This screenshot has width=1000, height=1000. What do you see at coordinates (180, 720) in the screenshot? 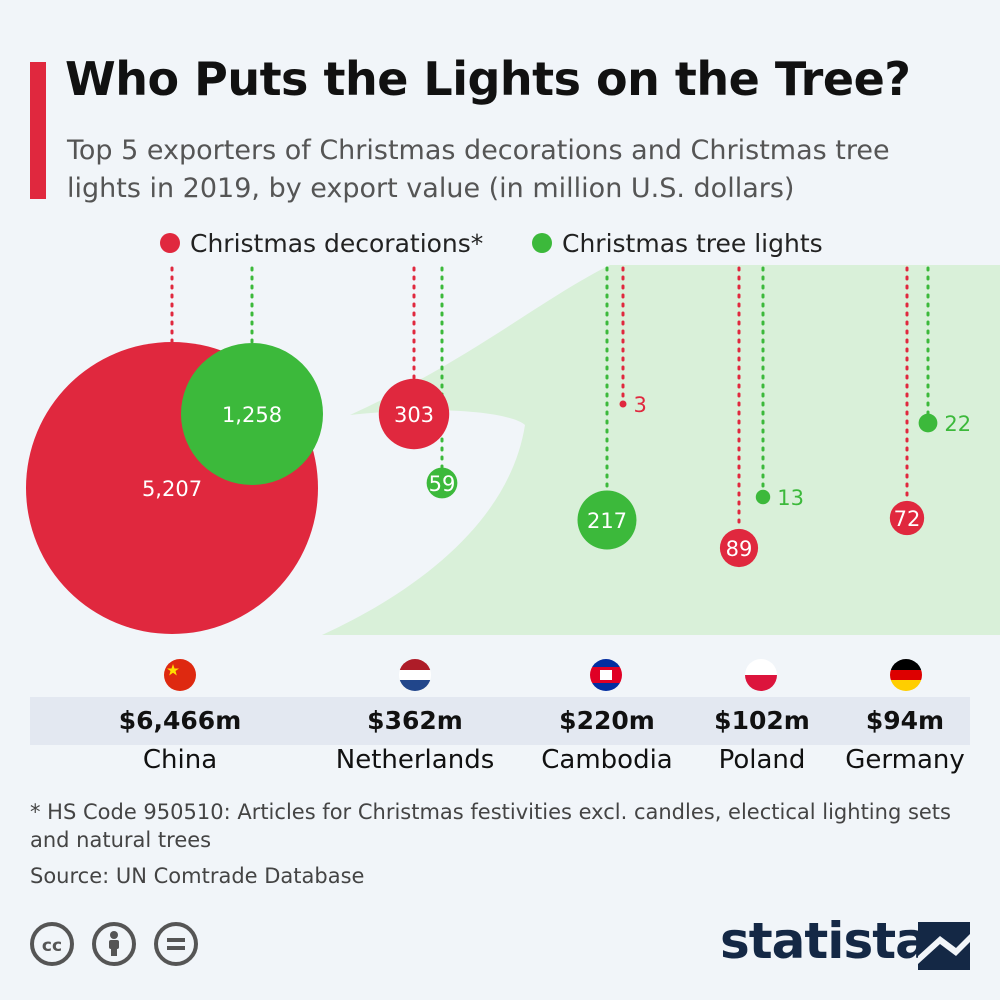
I see `china-total-value: $6,466m` at bounding box center [180, 720].